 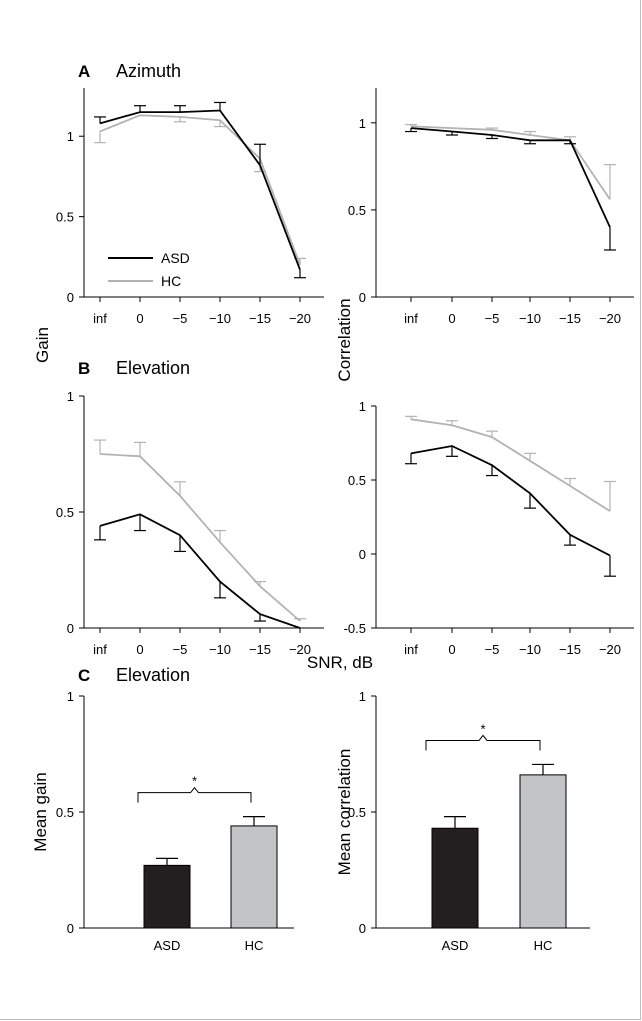 I want to click on gain-axis-label: Gain, so click(x=42, y=345).